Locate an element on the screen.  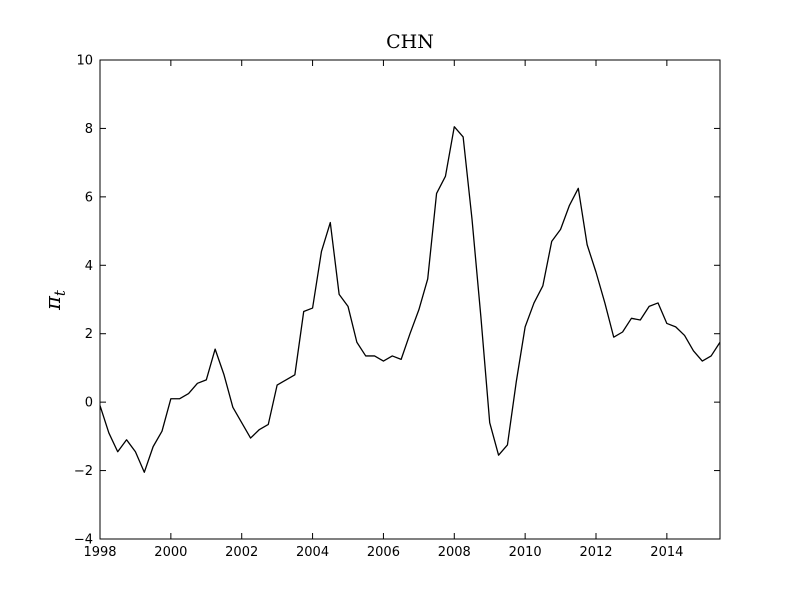
y-tick-label: 2 is located at coordinates (89, 334).